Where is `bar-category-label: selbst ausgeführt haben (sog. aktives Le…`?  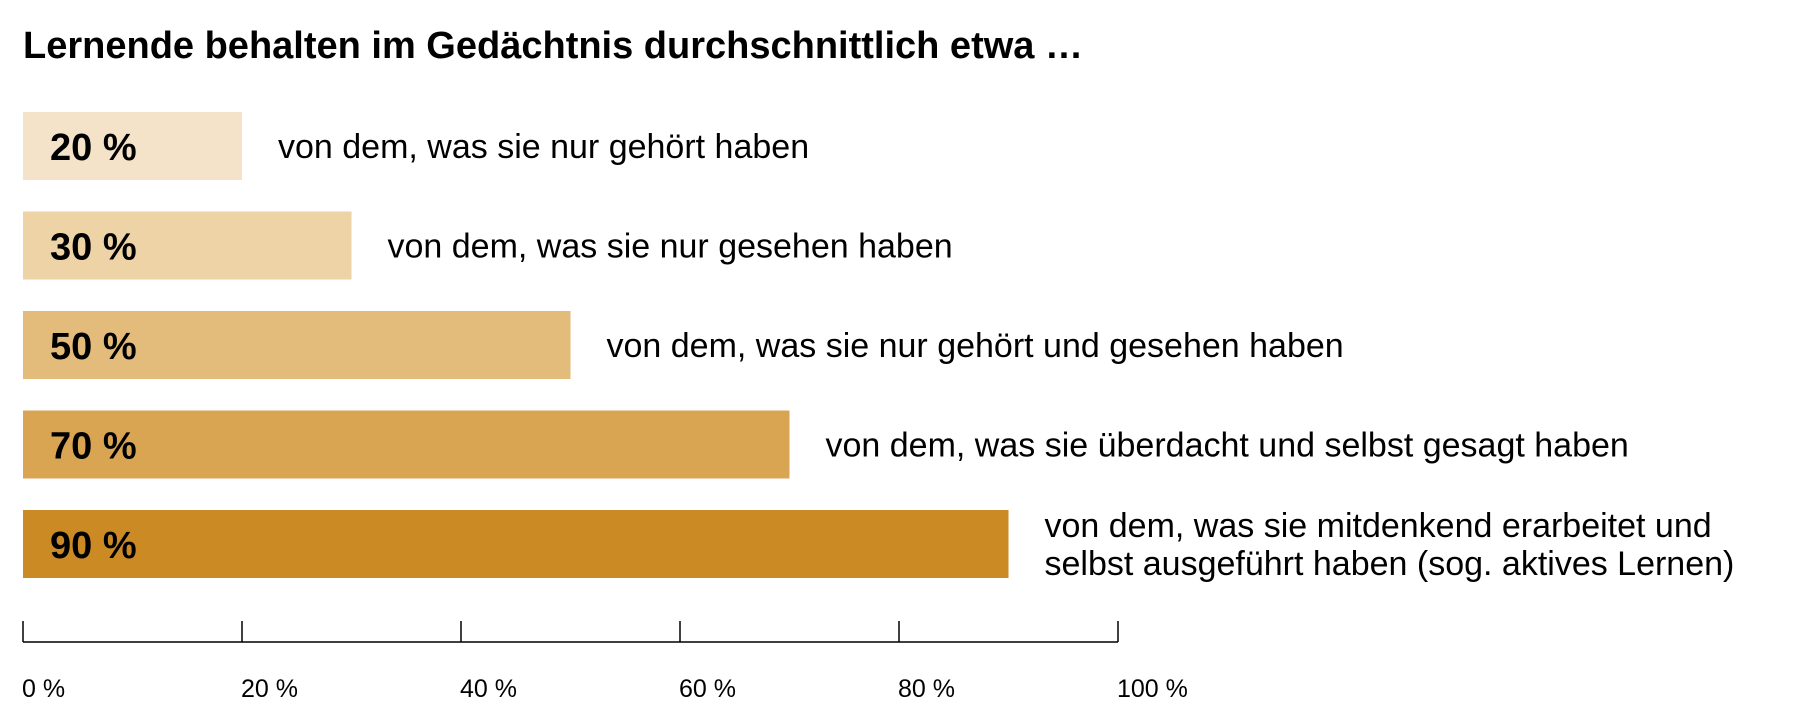
bar-category-label: selbst ausgeführt haben (sog. aktives Le… is located at coordinates (1390, 564).